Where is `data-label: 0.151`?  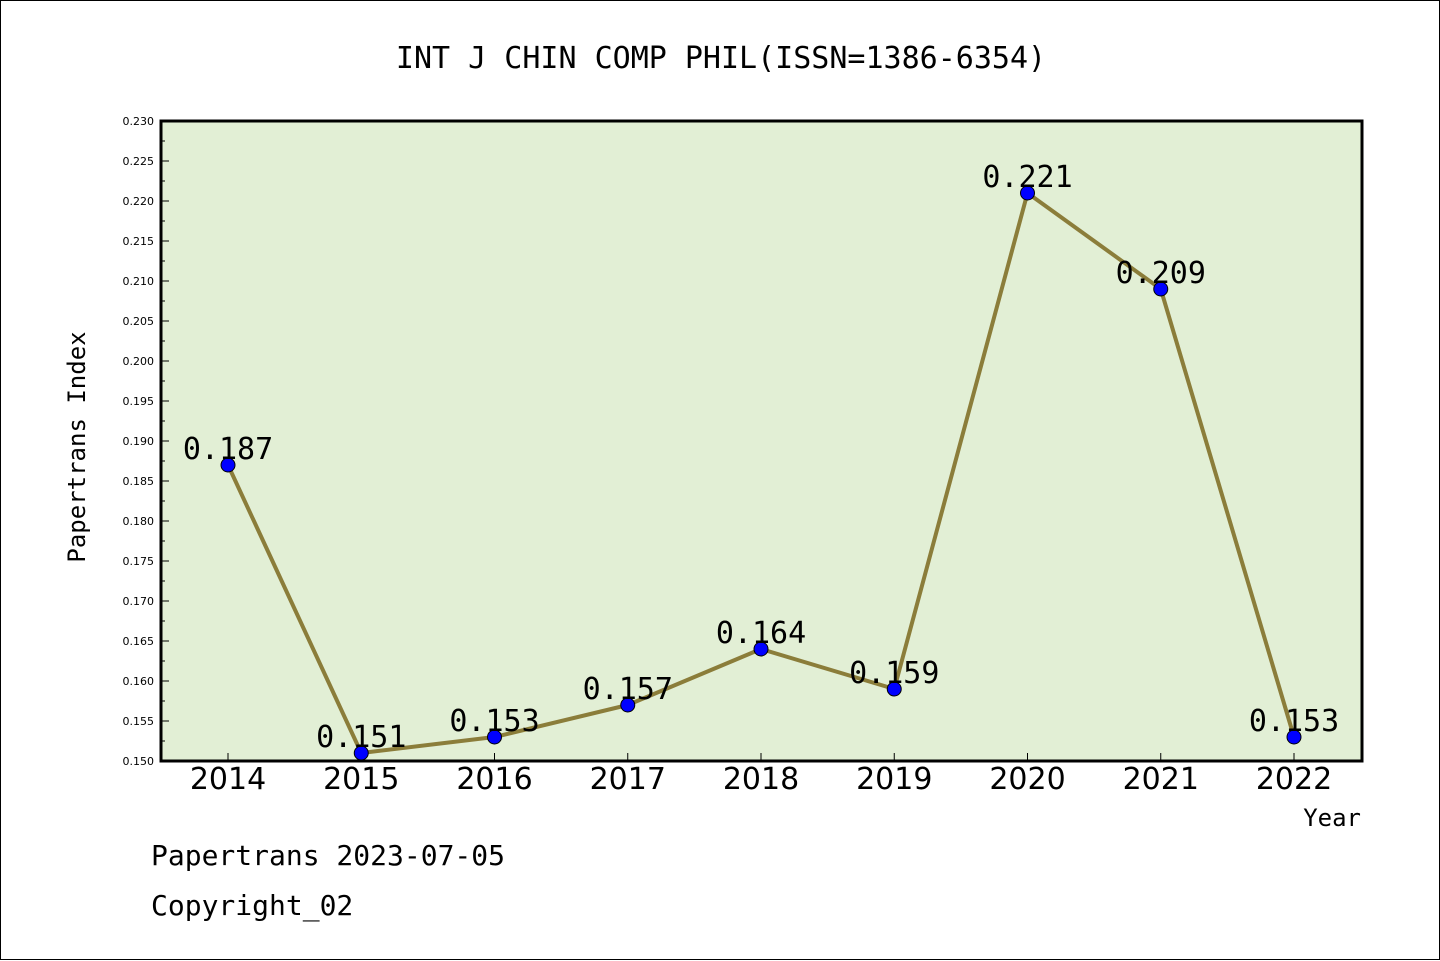 data-label: 0.151 is located at coordinates (361, 737).